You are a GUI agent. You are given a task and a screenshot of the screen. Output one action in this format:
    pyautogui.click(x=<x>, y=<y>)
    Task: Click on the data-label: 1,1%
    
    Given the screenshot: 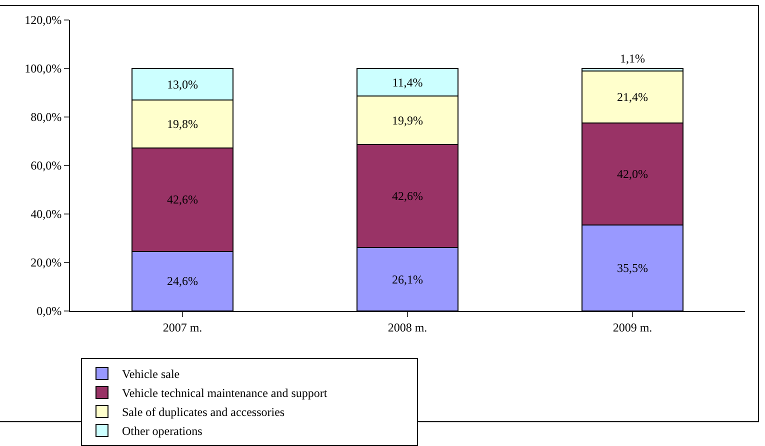 What is the action you would take?
    pyautogui.click(x=633, y=59)
    